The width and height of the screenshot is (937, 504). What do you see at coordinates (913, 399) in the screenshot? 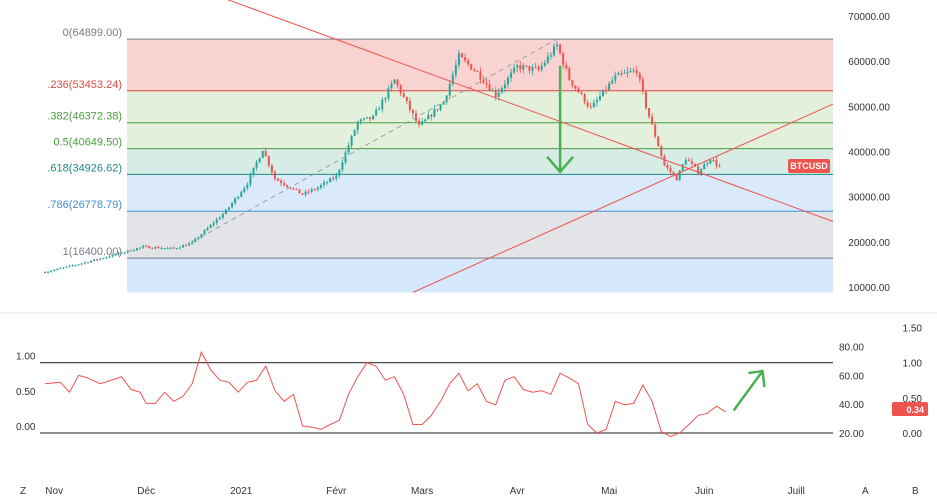
I see `osc-right-tick: 0.50` at bounding box center [913, 399].